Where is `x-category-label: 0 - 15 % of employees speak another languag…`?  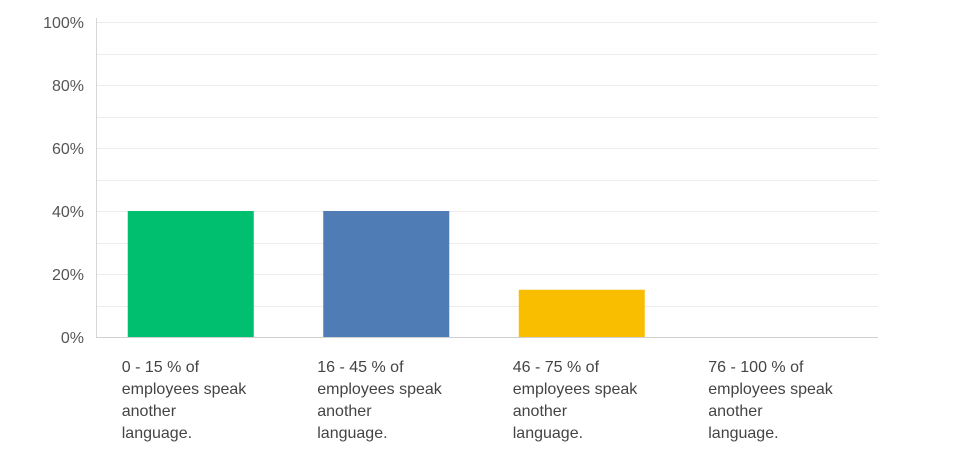
x-category-label: 0 - 15 % of employees speak another languag… is located at coordinates (185, 400).